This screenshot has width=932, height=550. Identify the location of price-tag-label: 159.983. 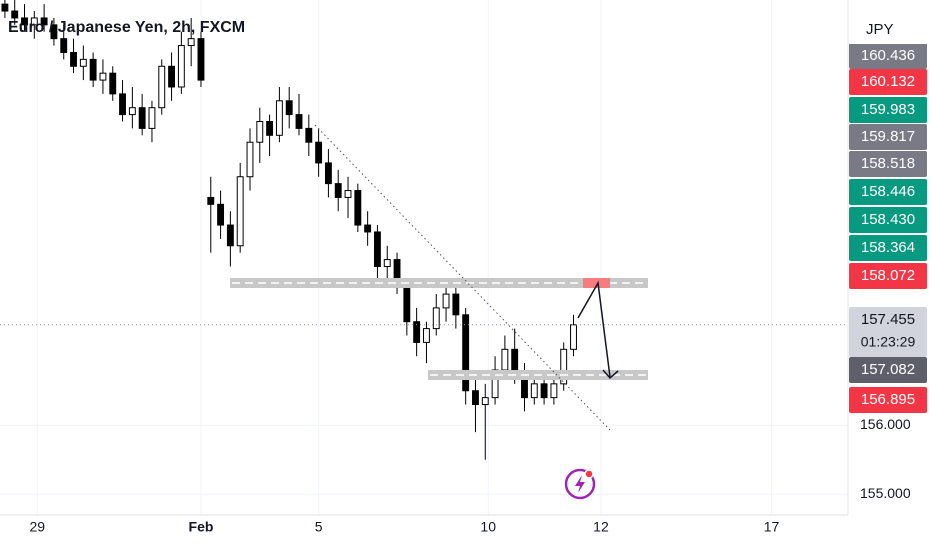
(888, 109).